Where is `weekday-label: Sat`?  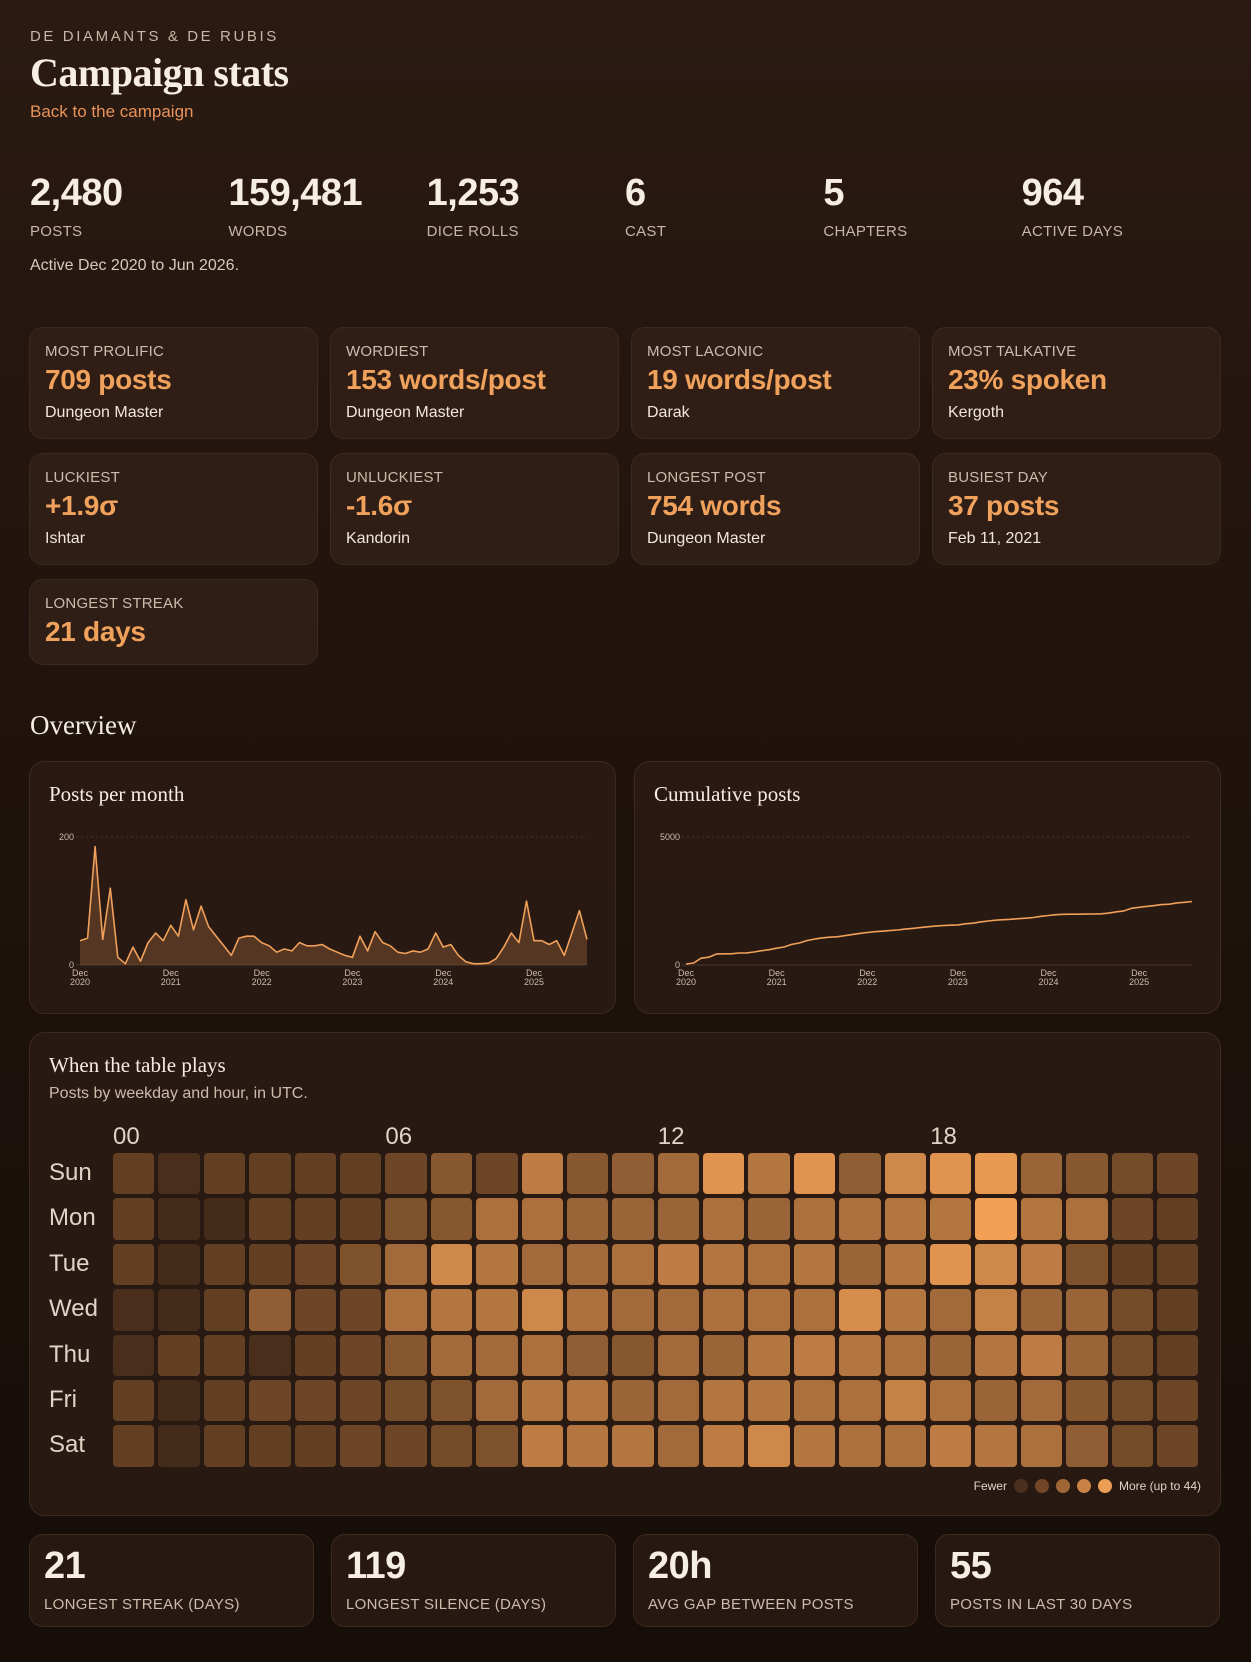
weekday-label: Sat is located at coordinates (67, 1445).